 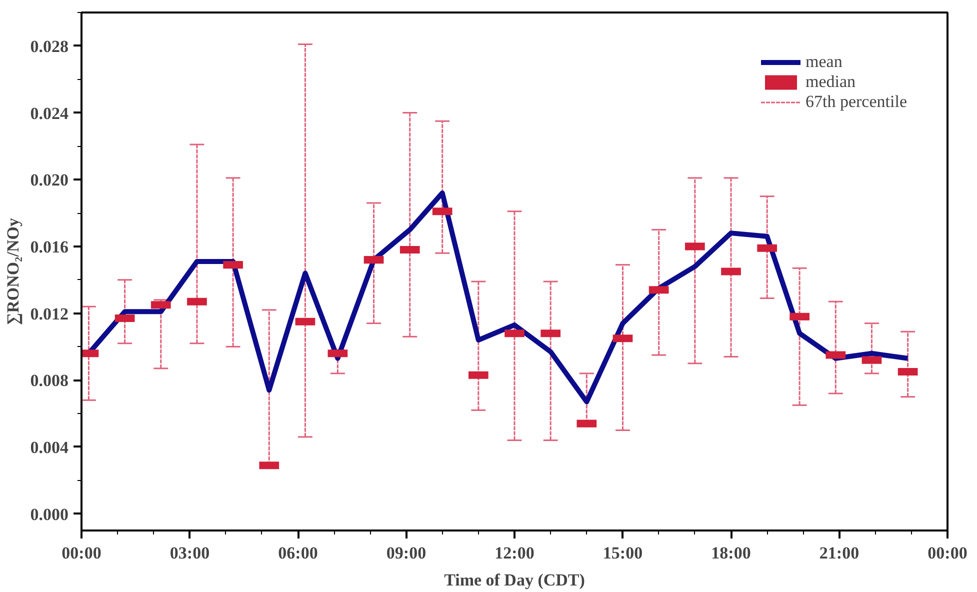 I want to click on y-axis-title: ∑RONO₂/NOy, so click(x=12, y=271).